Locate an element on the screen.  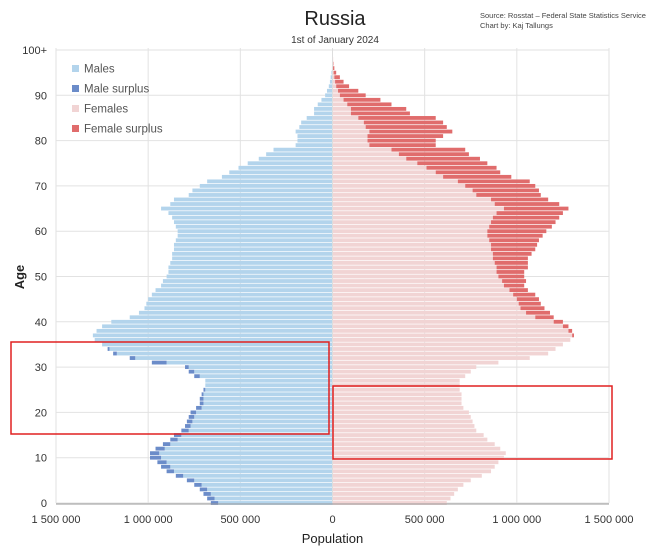
y-tick-label: 60 is located at coordinates (41, 232).